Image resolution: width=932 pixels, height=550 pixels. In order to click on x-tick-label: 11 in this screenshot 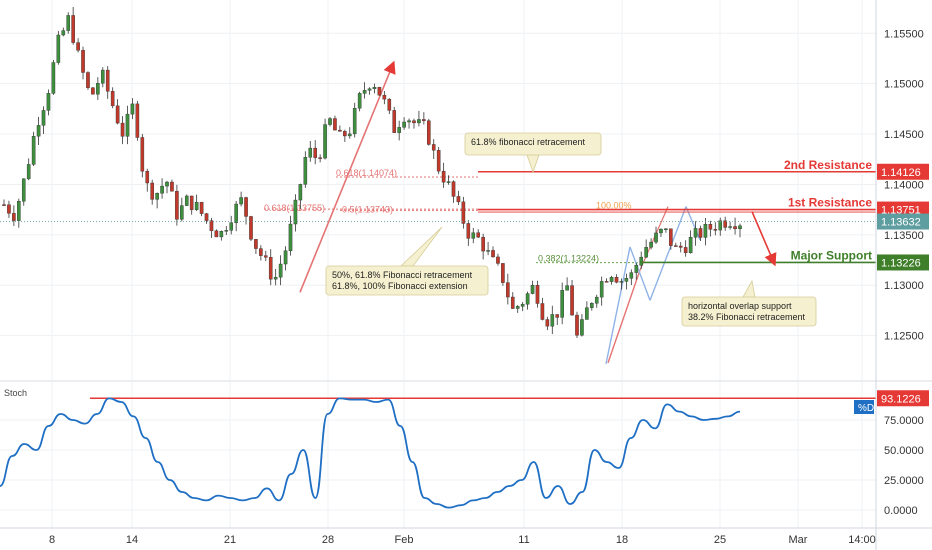, I will do `click(523, 540)`.